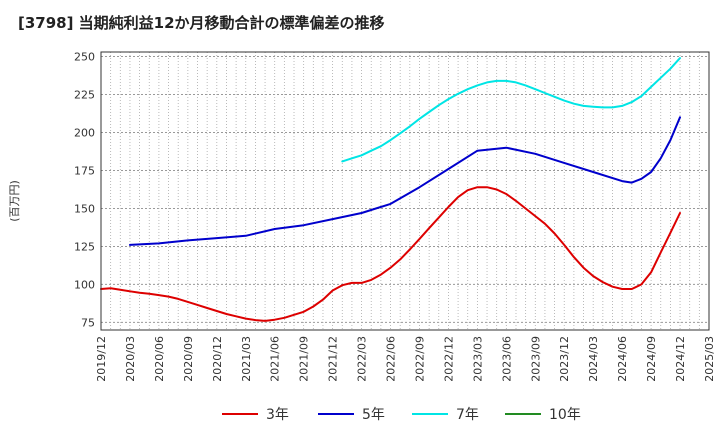 The image size is (720, 440). What do you see at coordinates (651, 359) in the screenshot?
I see `x-tick-label: 2024/09` at bounding box center [651, 359].